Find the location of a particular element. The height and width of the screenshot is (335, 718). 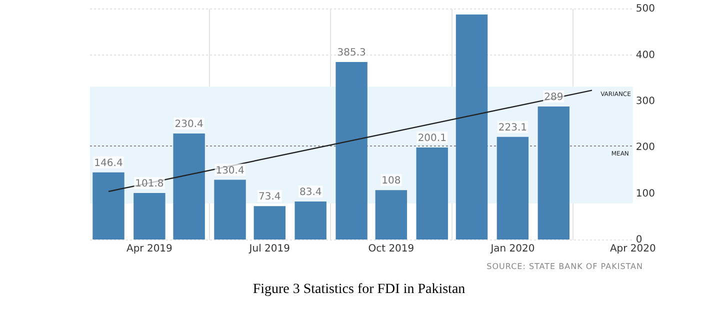

data-label: 101.8 is located at coordinates (149, 184).